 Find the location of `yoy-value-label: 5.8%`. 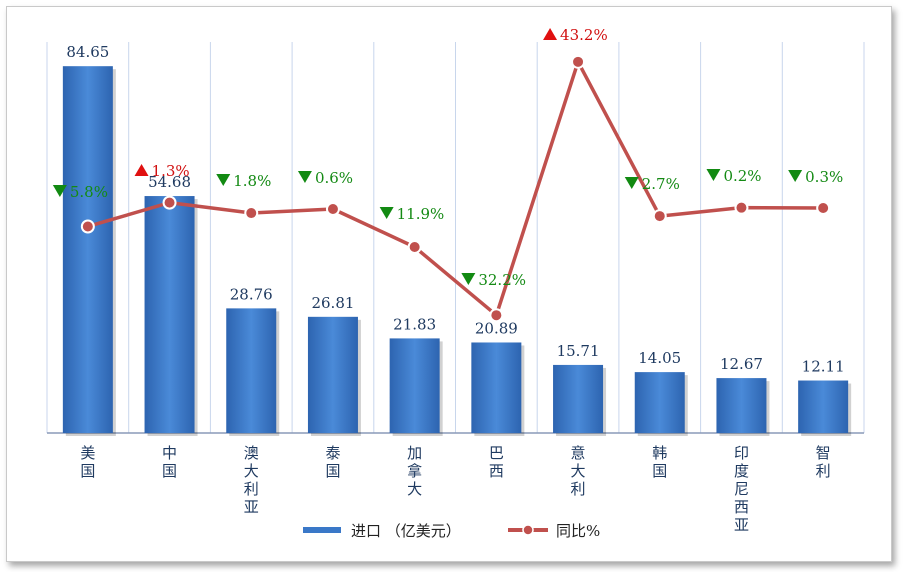

yoy-value-label: 5.8% is located at coordinates (89, 192).